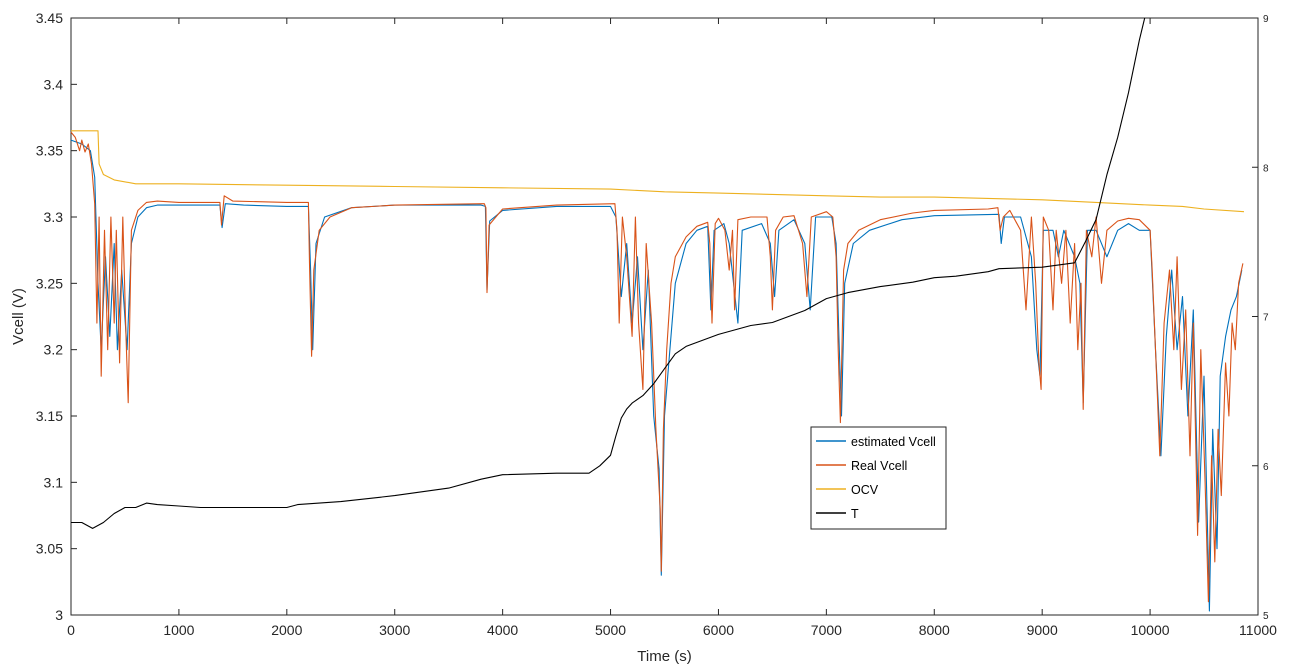 The height and width of the screenshot is (669, 1290). I want to click on legend: estimated Vcell Real Vcell OCV T, so click(878, 478).